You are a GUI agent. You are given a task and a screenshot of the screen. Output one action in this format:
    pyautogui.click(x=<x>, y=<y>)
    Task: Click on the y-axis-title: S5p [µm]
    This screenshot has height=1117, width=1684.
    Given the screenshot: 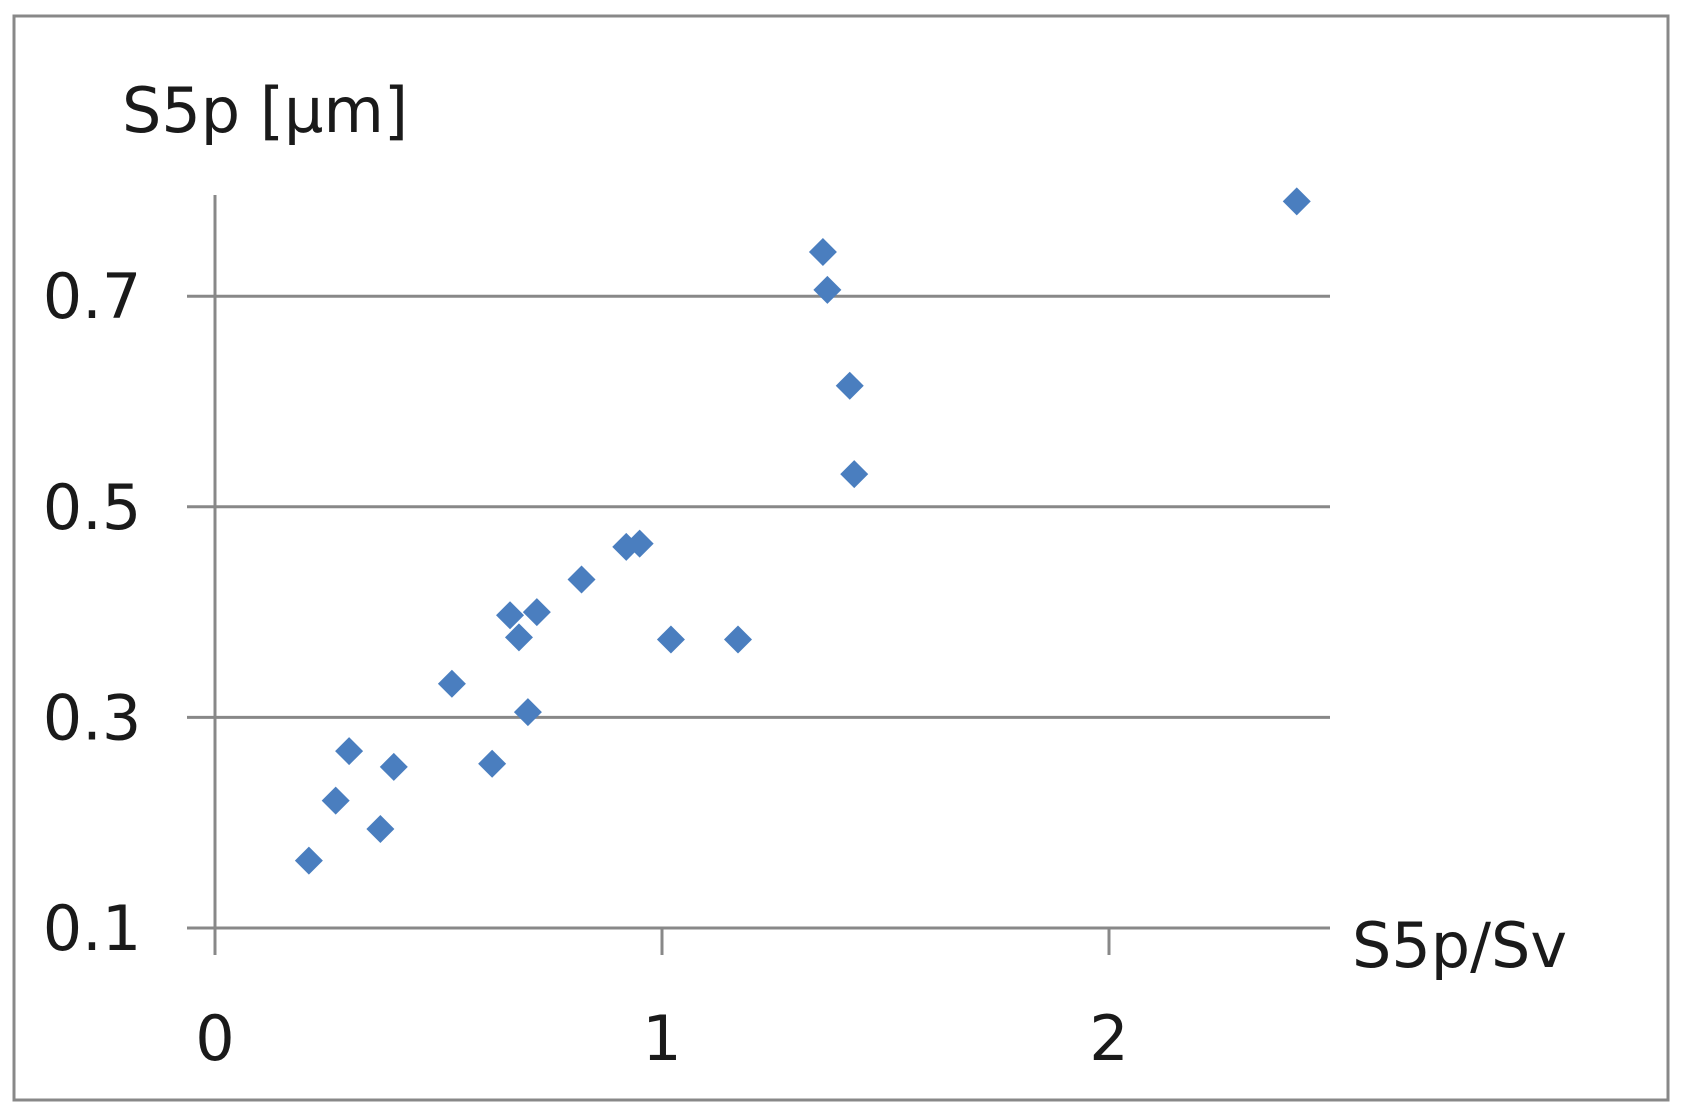 What is the action you would take?
    pyautogui.click(x=265, y=110)
    